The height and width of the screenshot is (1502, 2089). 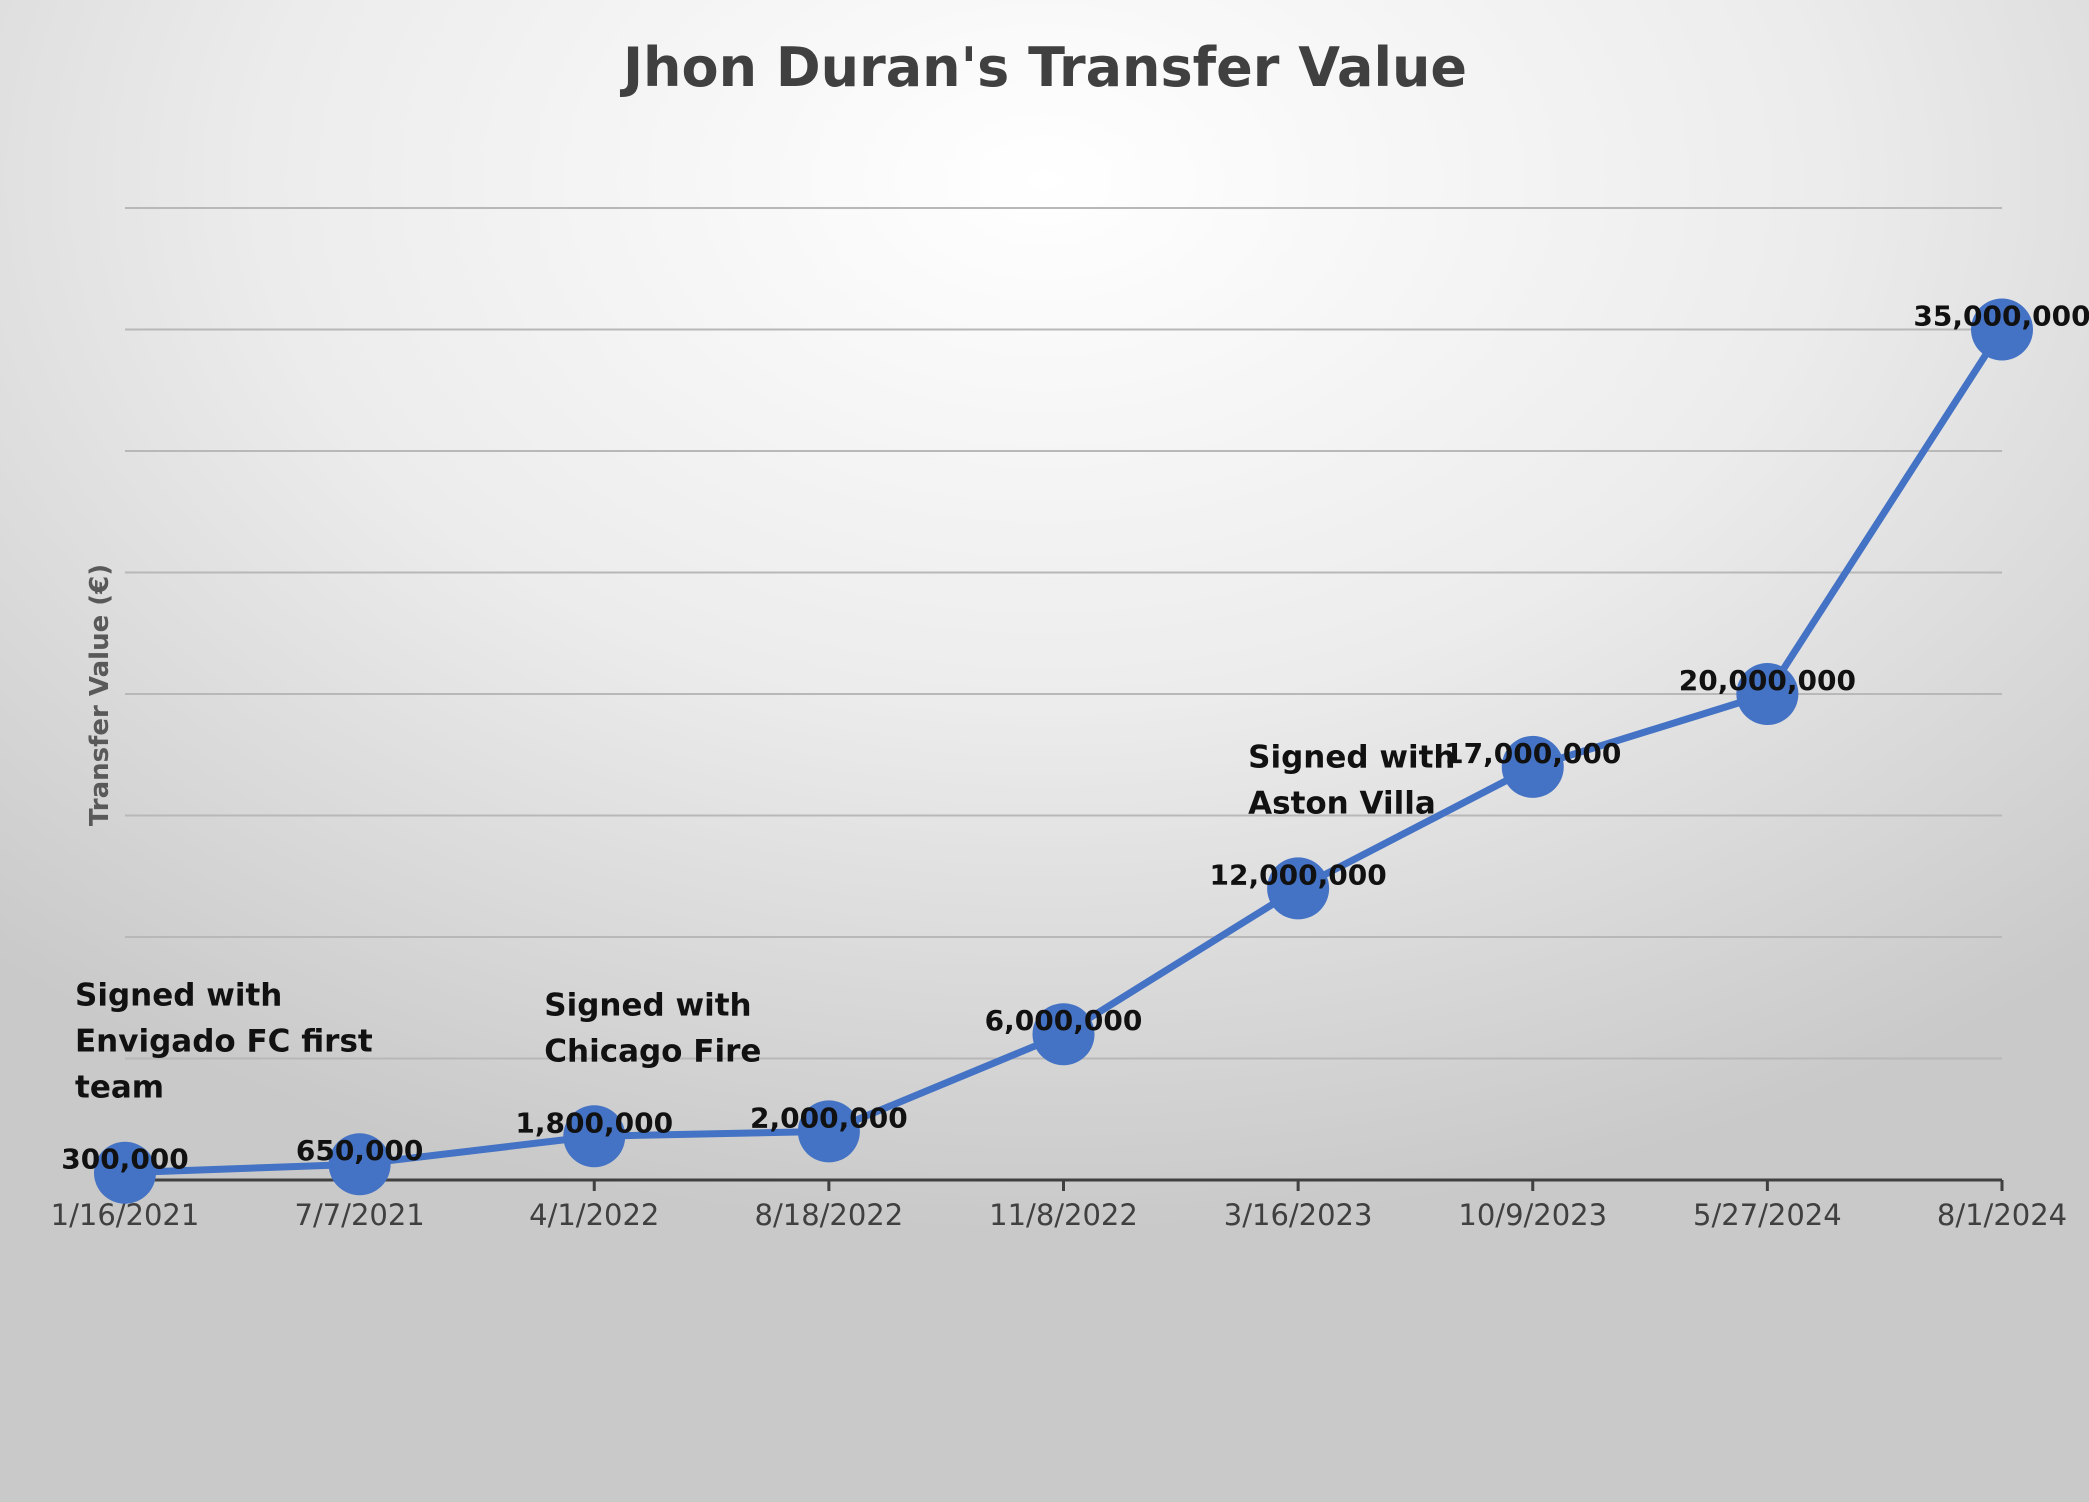 I want to click on data-label-7: 20,000,000, so click(x=1767, y=680).